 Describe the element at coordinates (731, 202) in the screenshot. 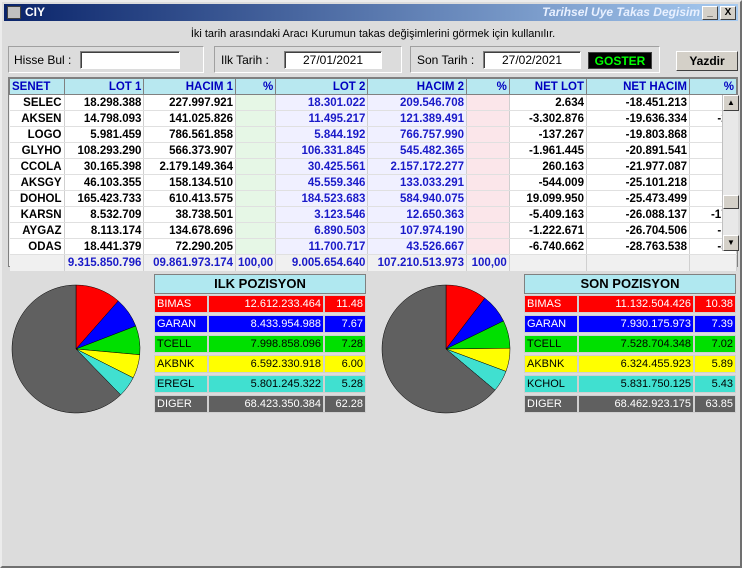

I see `scroll-thumb` at that location.